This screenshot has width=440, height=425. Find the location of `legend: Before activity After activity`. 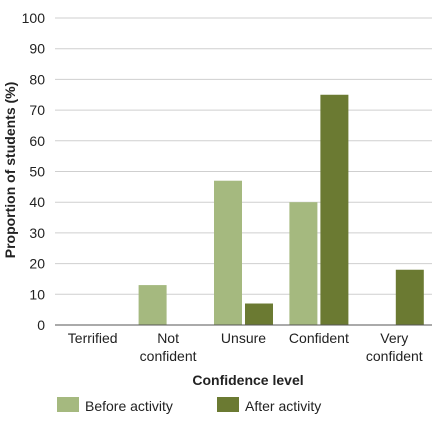

legend: Before activity After activity is located at coordinates (189, 405).